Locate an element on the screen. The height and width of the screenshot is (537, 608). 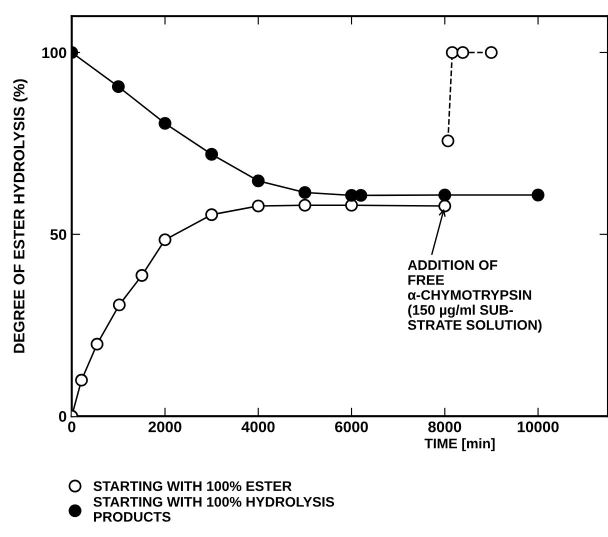
x-tick-label: 8000 is located at coordinates (445, 426).